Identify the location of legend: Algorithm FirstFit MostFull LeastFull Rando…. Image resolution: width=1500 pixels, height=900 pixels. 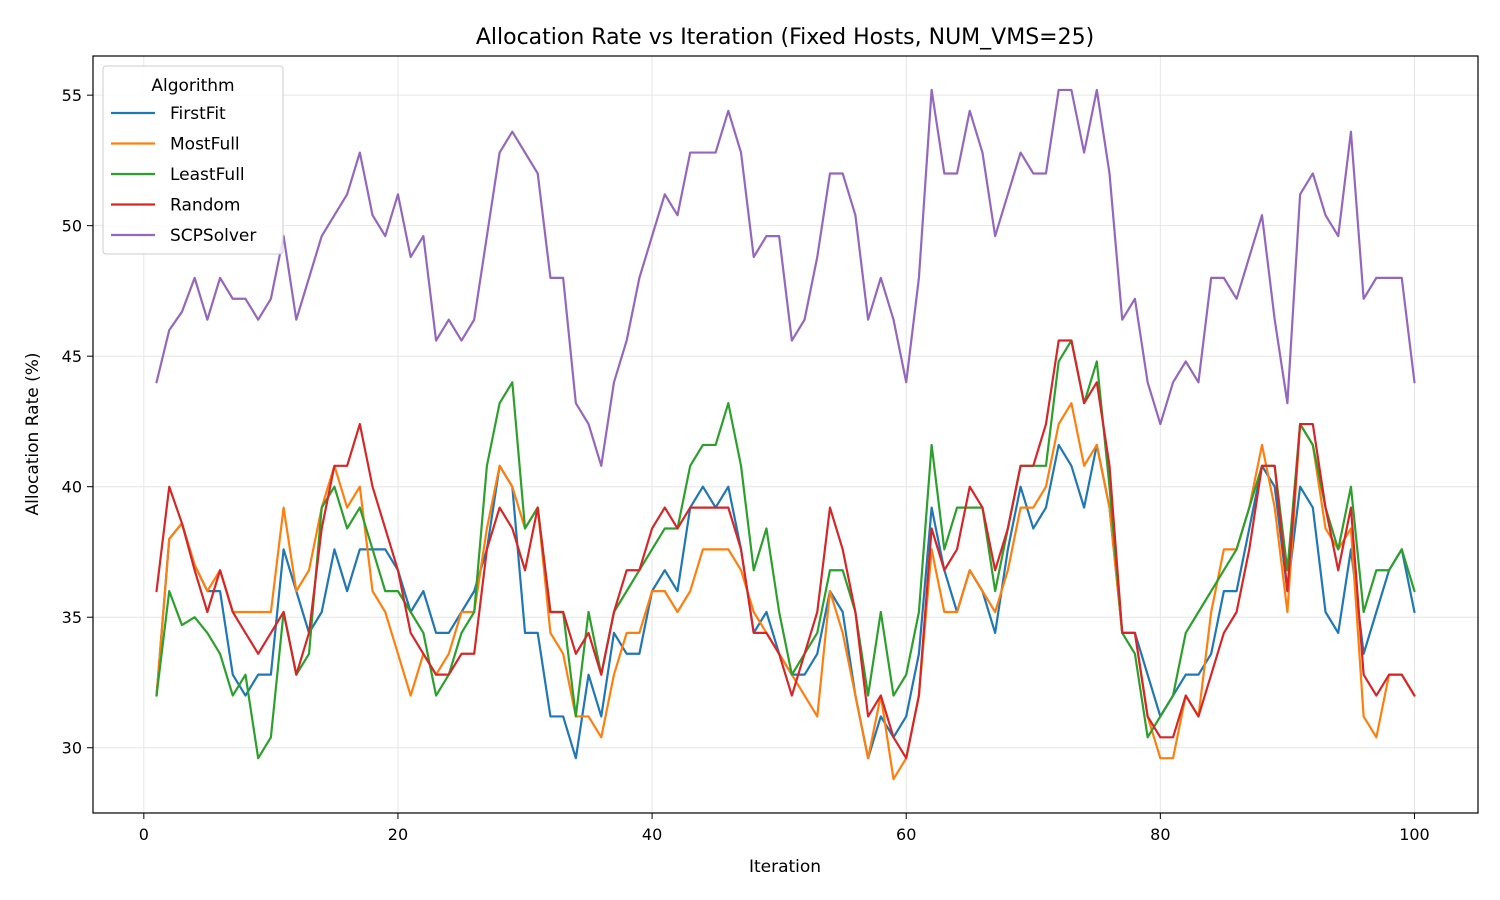
(193, 160).